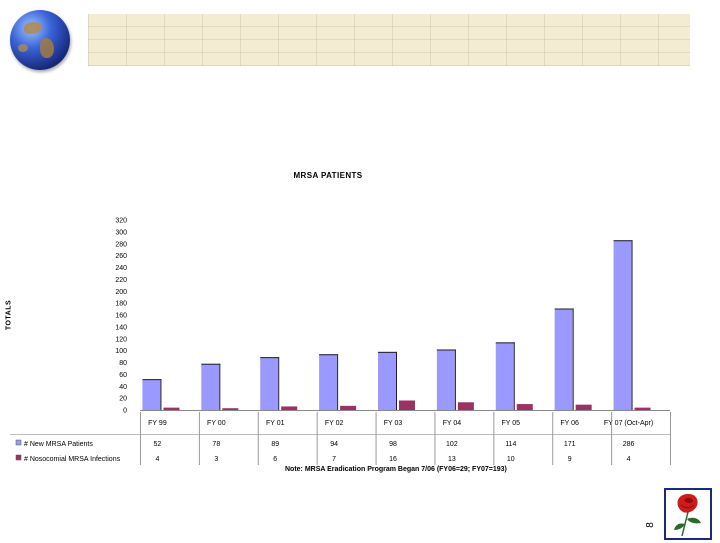  I want to click on y-tick-label: 100, so click(121, 351).